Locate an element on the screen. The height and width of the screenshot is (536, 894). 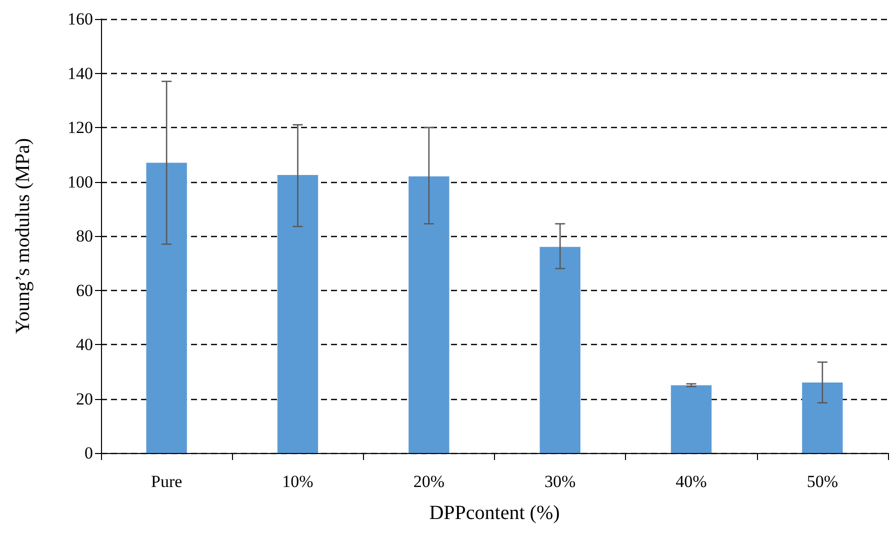
y-tick-label: 20 is located at coordinates (84, 398).